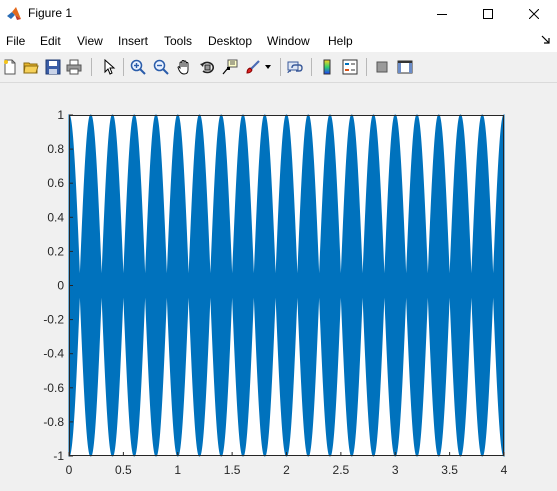 The image size is (557, 491). I want to click on data-cursor-button, so click(230, 67).